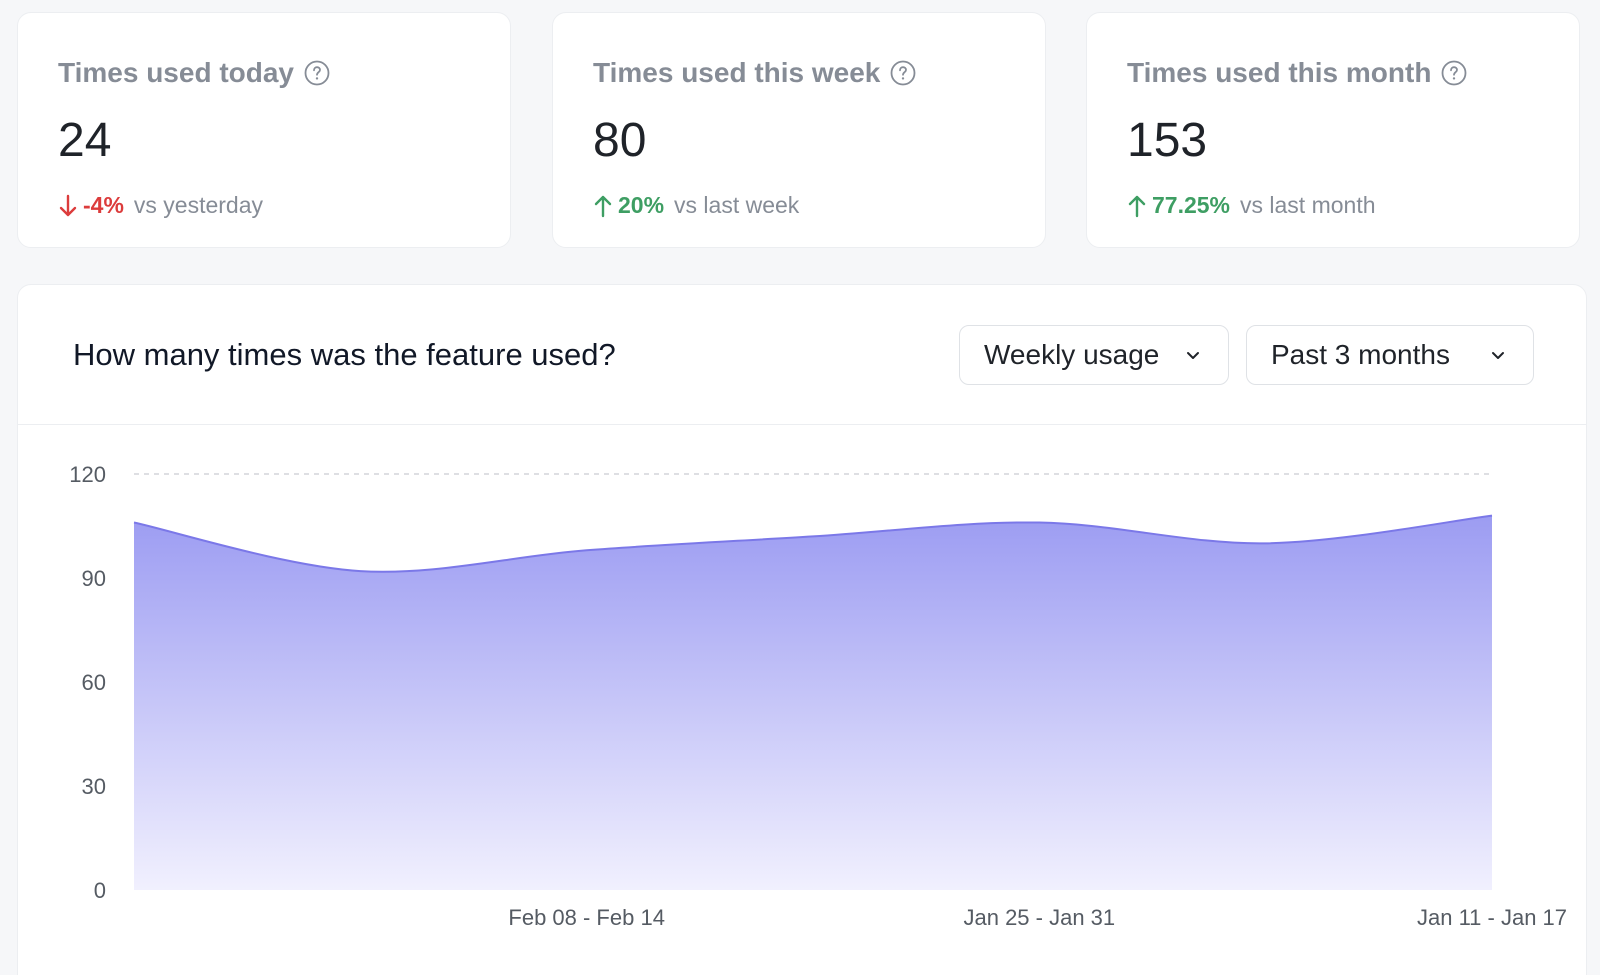 This screenshot has height=975, width=1600. What do you see at coordinates (620, 140) in the screenshot?
I see `stat-value: 80` at bounding box center [620, 140].